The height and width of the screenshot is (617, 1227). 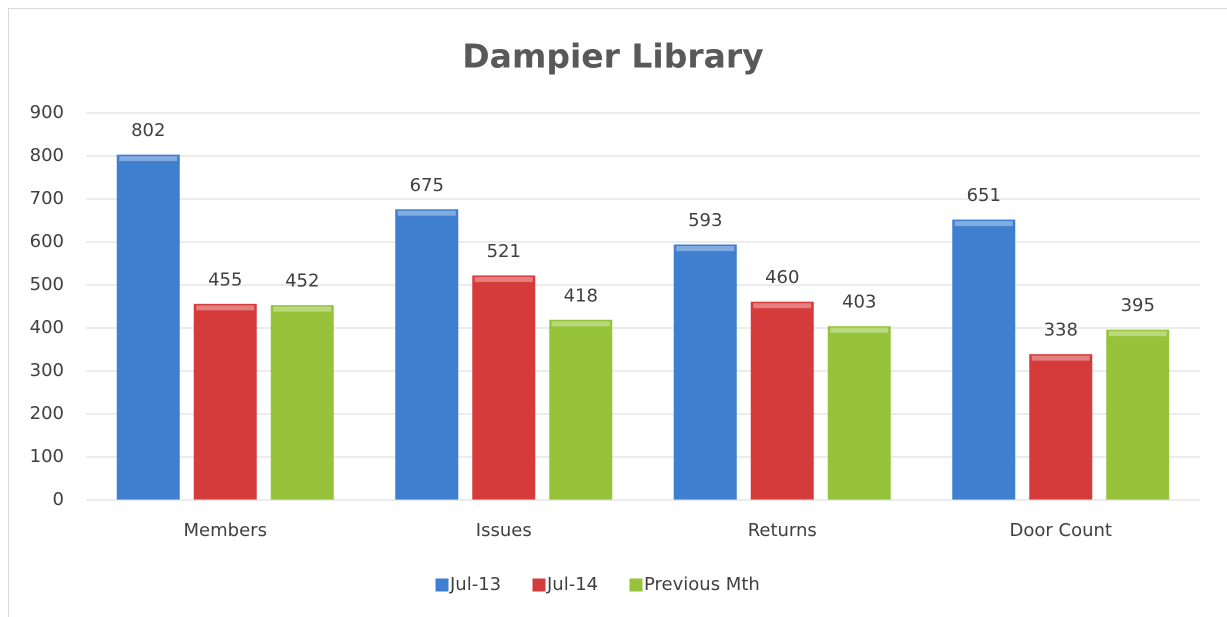 I want to click on data-label: 651, so click(x=984, y=195).